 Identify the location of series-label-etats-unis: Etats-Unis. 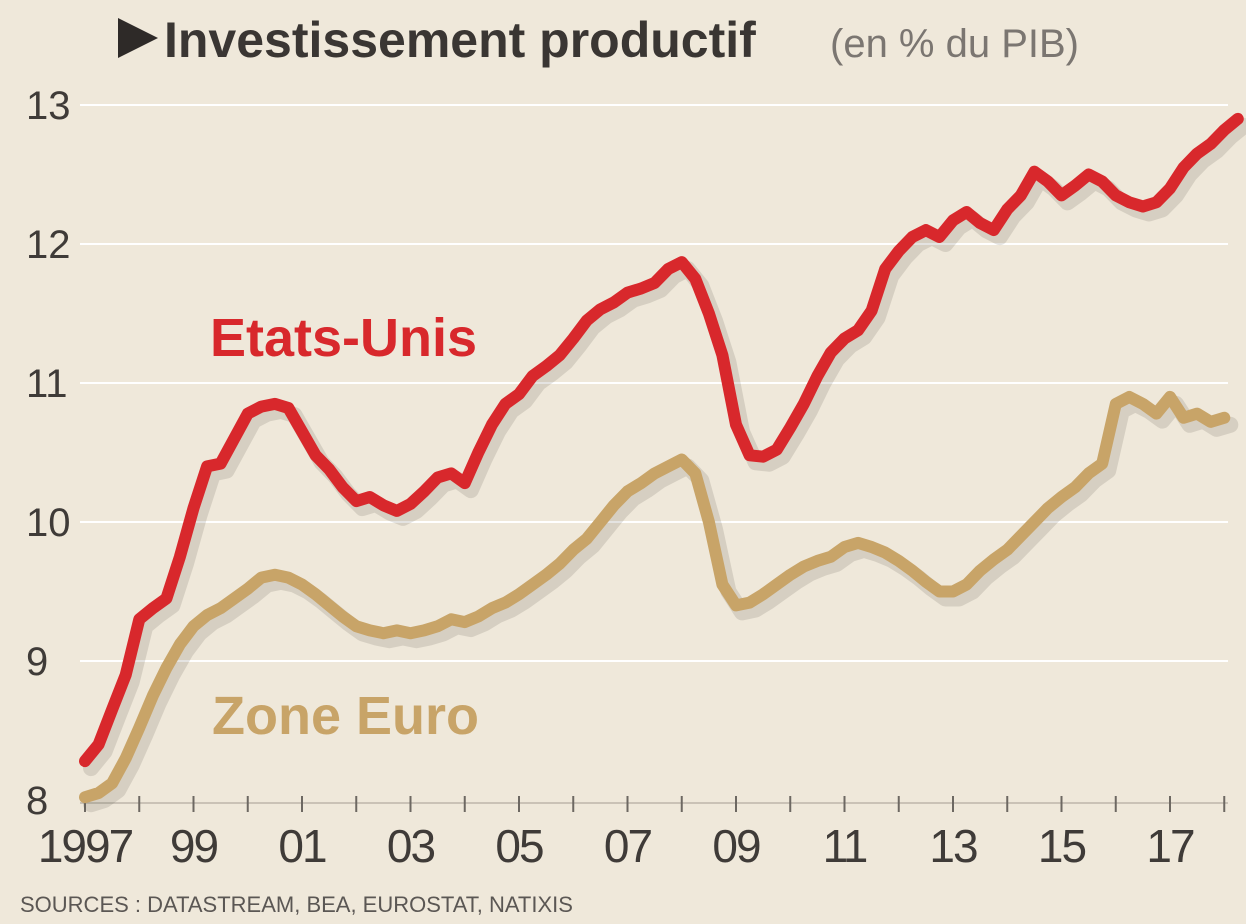
(343, 338).